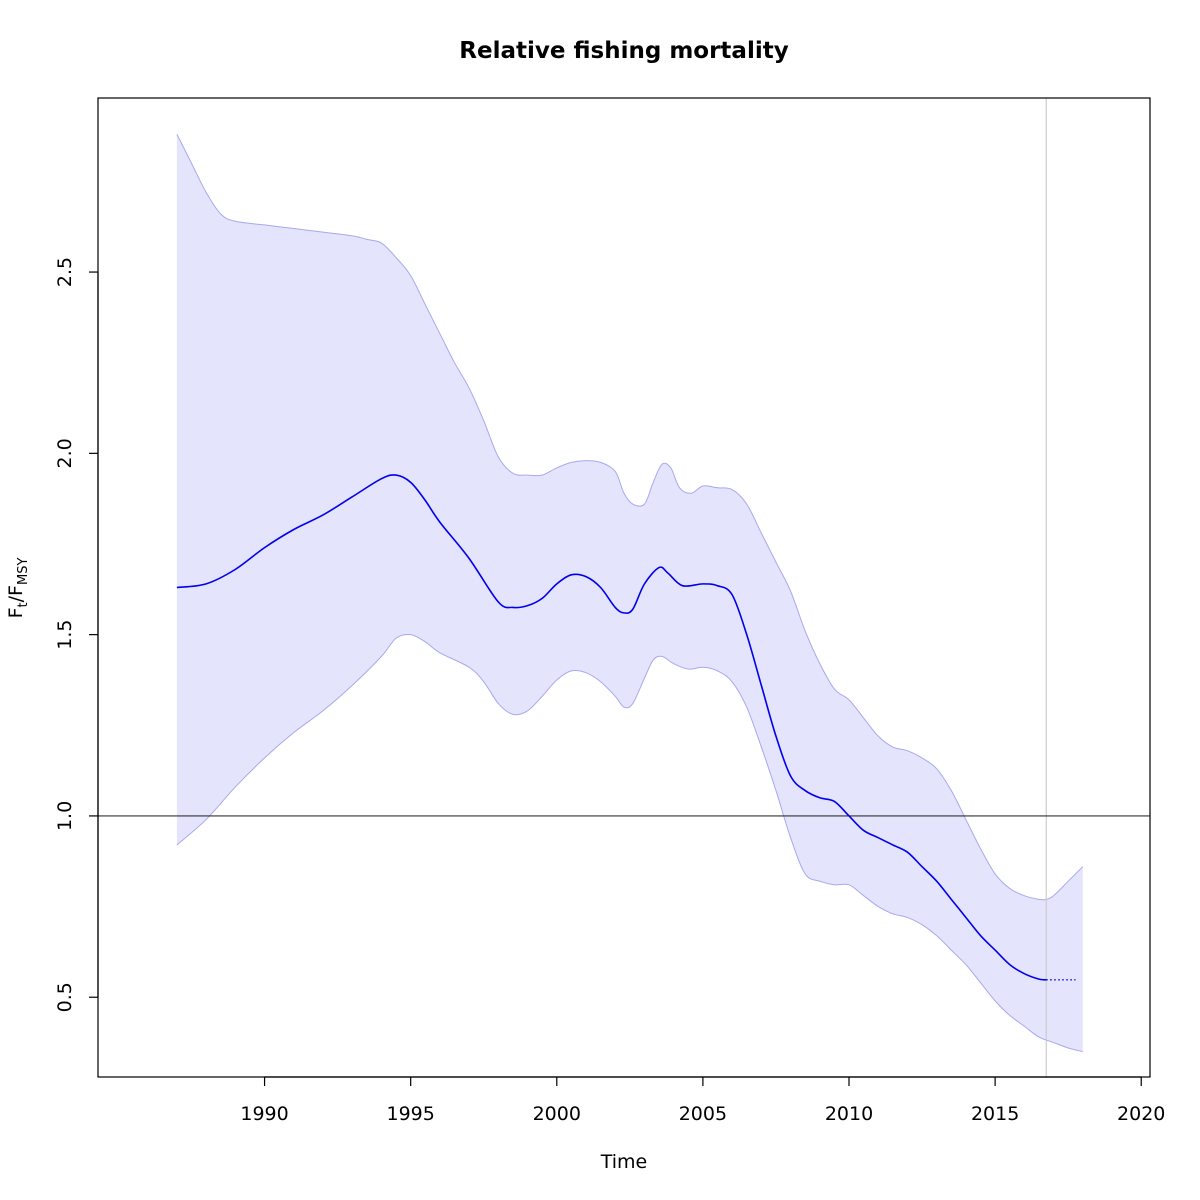 The width and height of the screenshot is (1200, 1200). What do you see at coordinates (65, 453) in the screenshot?
I see `y-tick-label: 2.0` at bounding box center [65, 453].